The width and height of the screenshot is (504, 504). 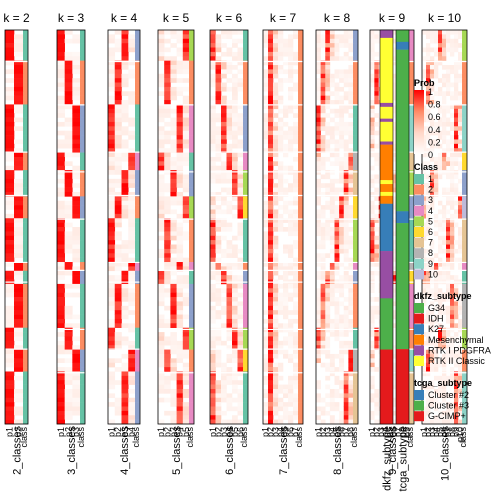 I want to click on panel-border, so click(x=337, y=227).